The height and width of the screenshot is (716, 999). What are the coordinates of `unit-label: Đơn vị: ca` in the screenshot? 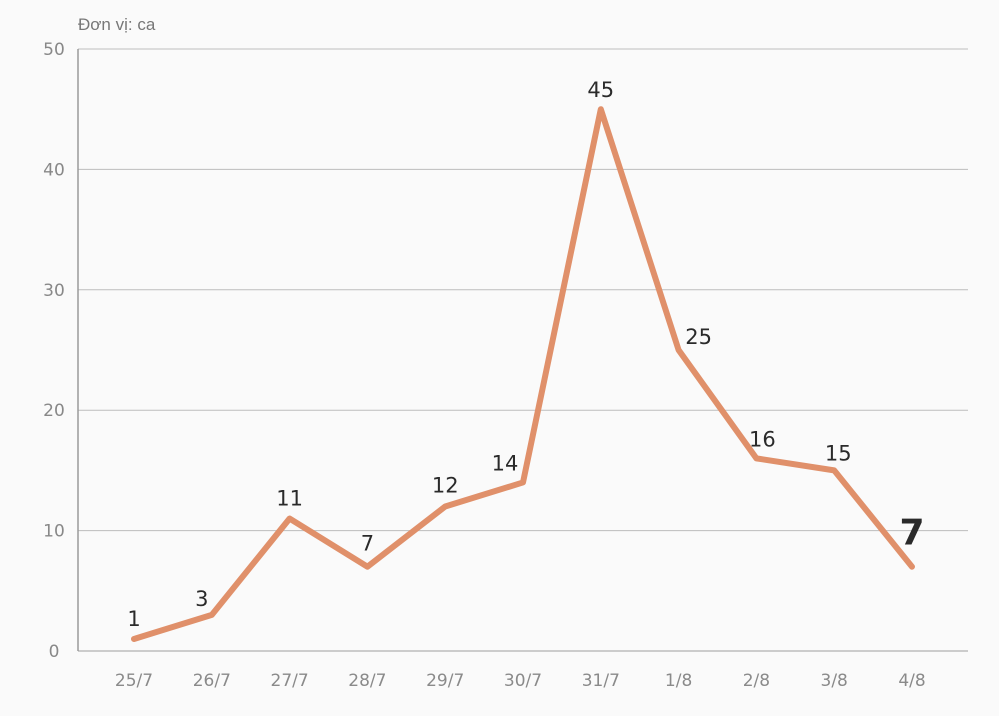 It's located at (117, 24).